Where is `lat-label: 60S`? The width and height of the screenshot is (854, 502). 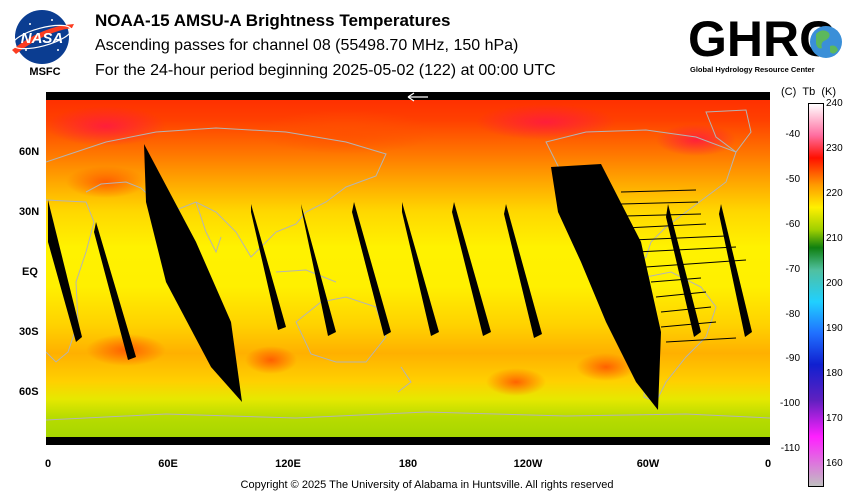 lat-label: 60S is located at coordinates (29, 392).